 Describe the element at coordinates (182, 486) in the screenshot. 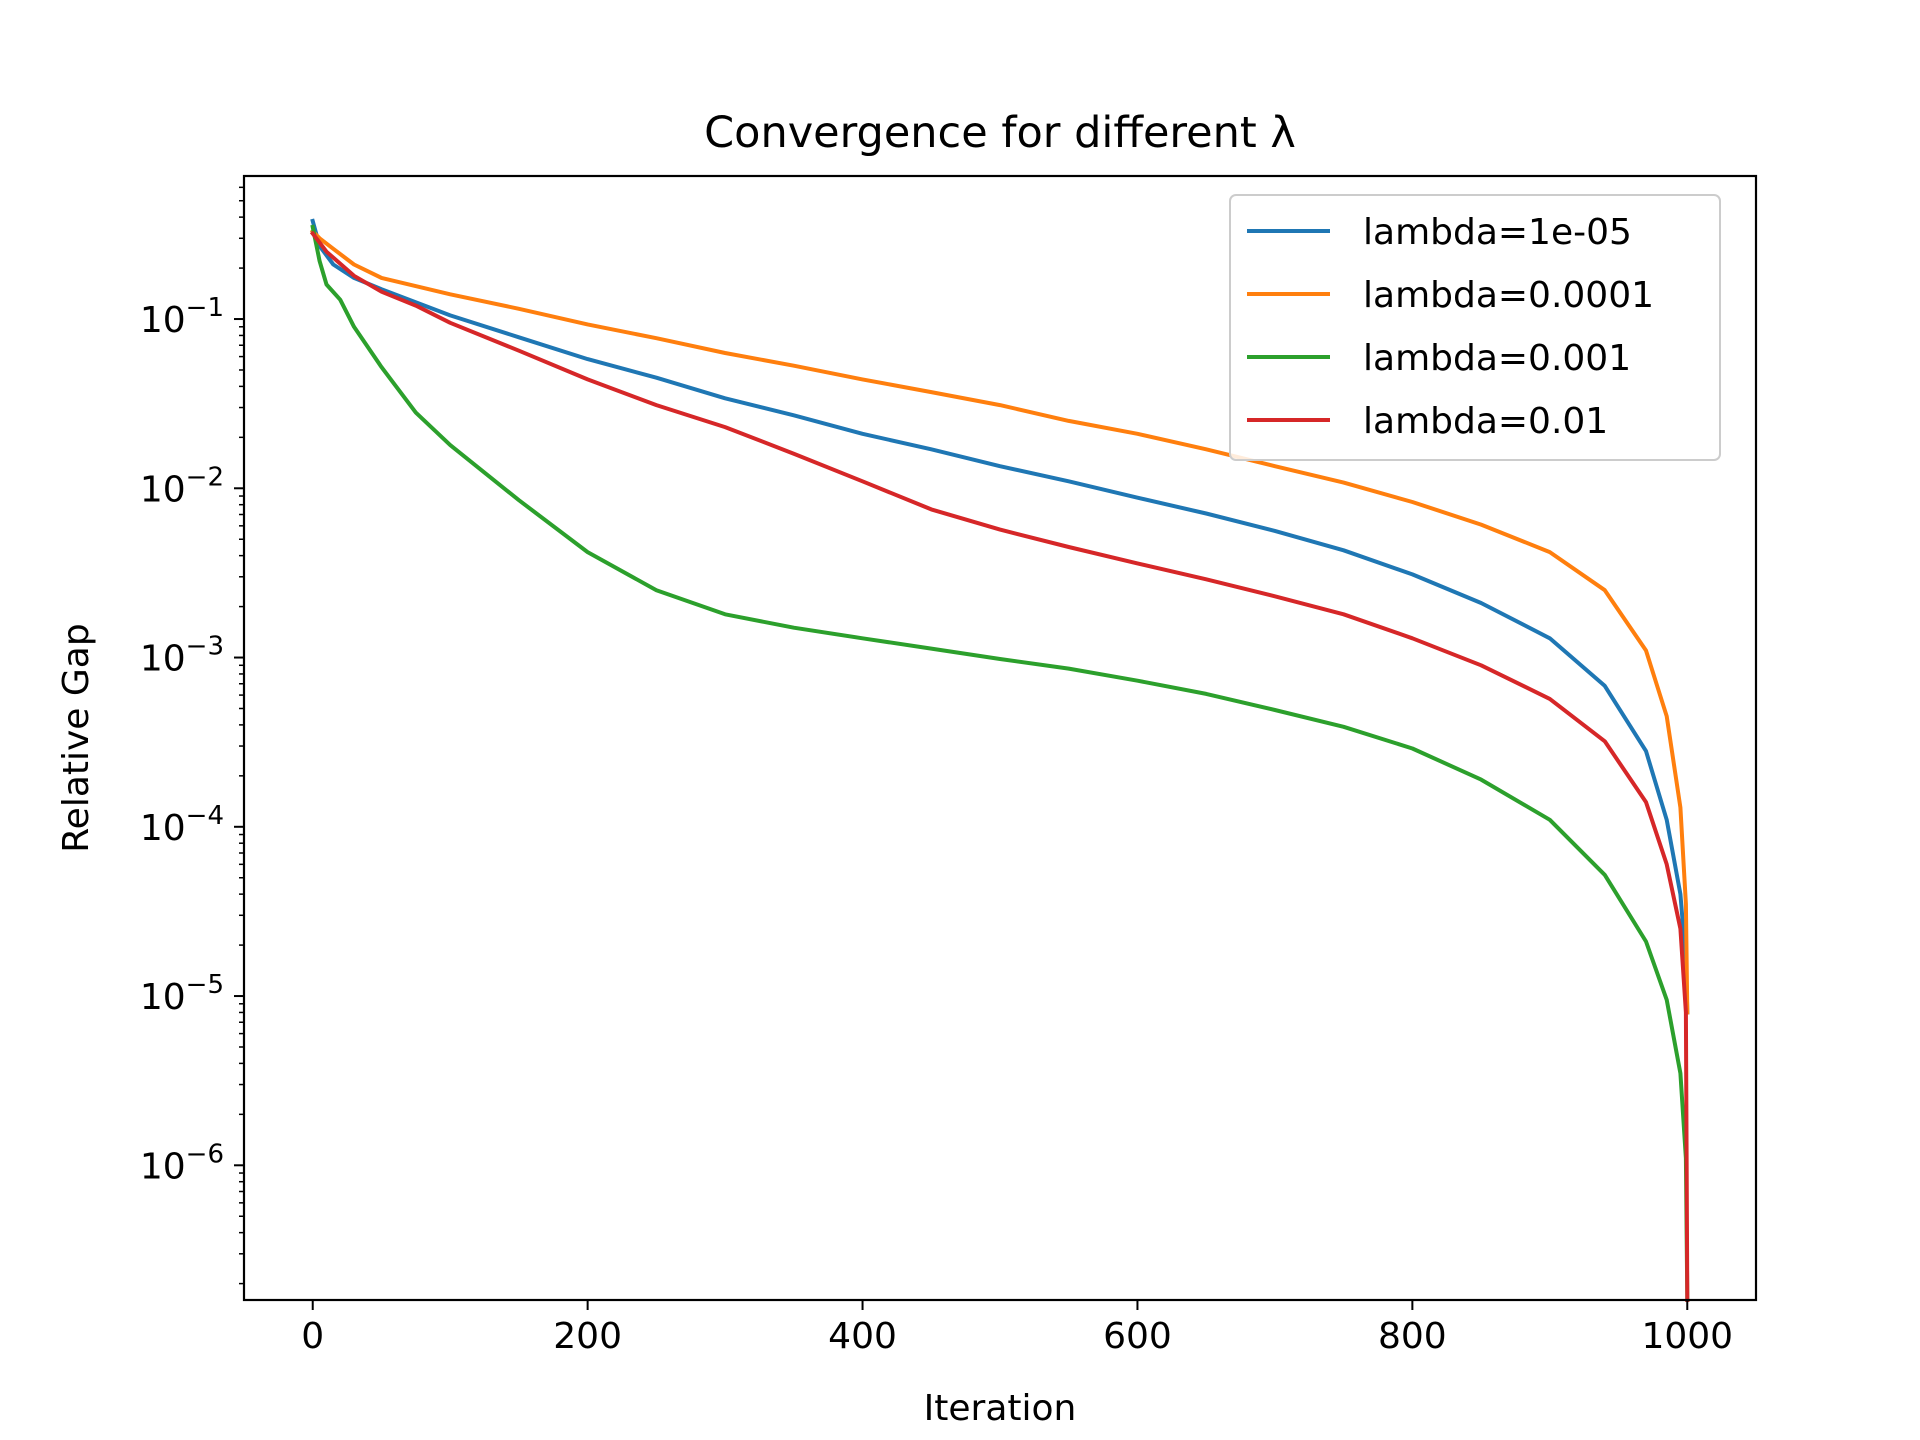

I see `y-tick-label: 10⁻²` at that location.